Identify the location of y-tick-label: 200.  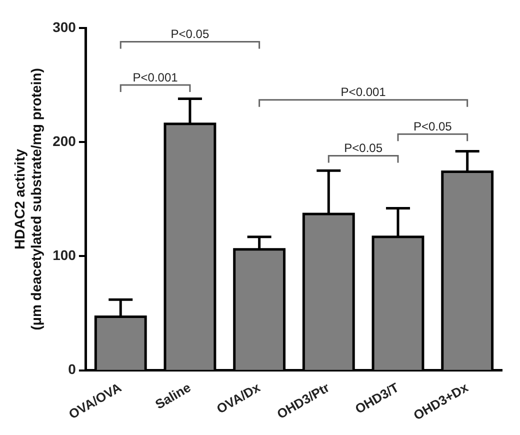
(64, 140).